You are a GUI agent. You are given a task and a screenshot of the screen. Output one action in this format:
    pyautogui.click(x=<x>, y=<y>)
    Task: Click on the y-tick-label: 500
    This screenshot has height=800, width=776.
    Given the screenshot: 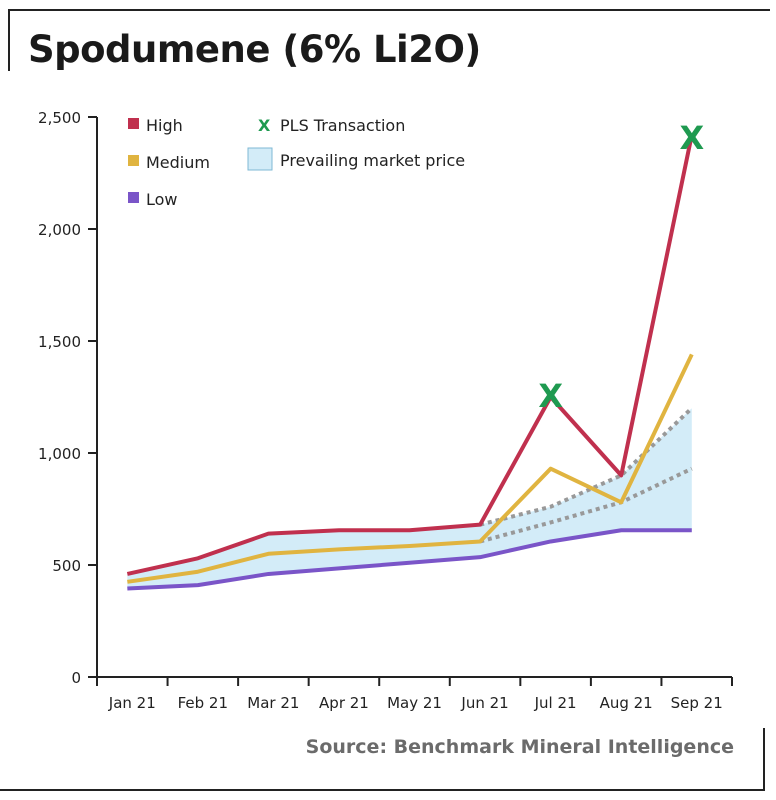 What is the action you would take?
    pyautogui.click(x=66, y=566)
    